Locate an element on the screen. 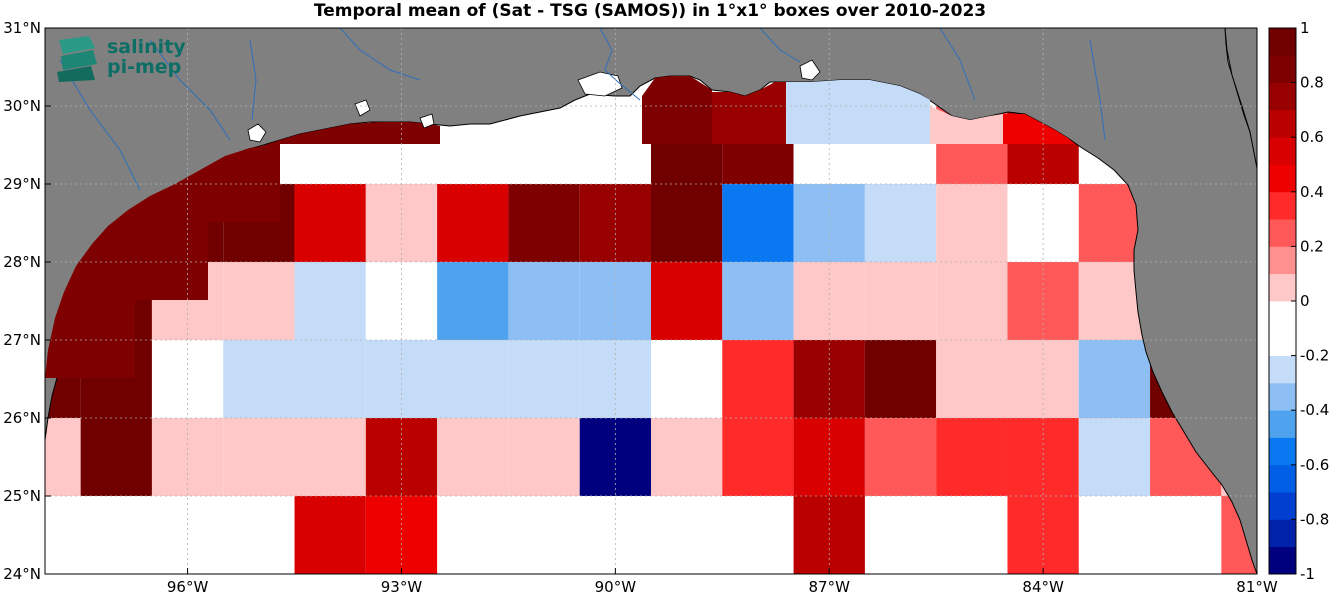  colorbar-tick-label: -0.8 is located at coordinates (1314, 519).